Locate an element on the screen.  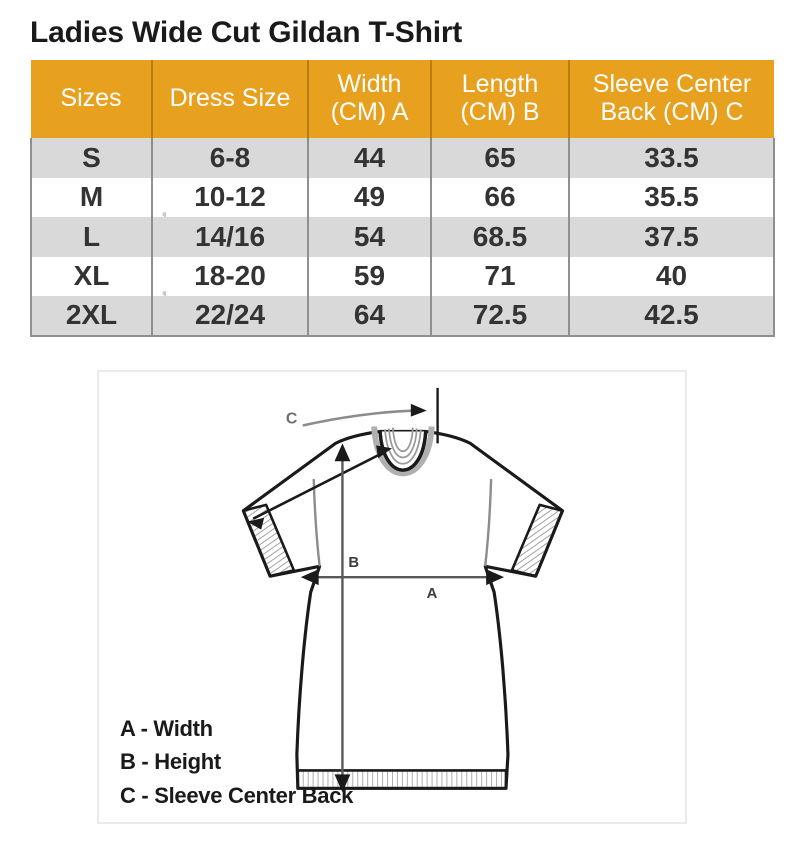
cell-length: 68.5 is located at coordinates (500, 237).